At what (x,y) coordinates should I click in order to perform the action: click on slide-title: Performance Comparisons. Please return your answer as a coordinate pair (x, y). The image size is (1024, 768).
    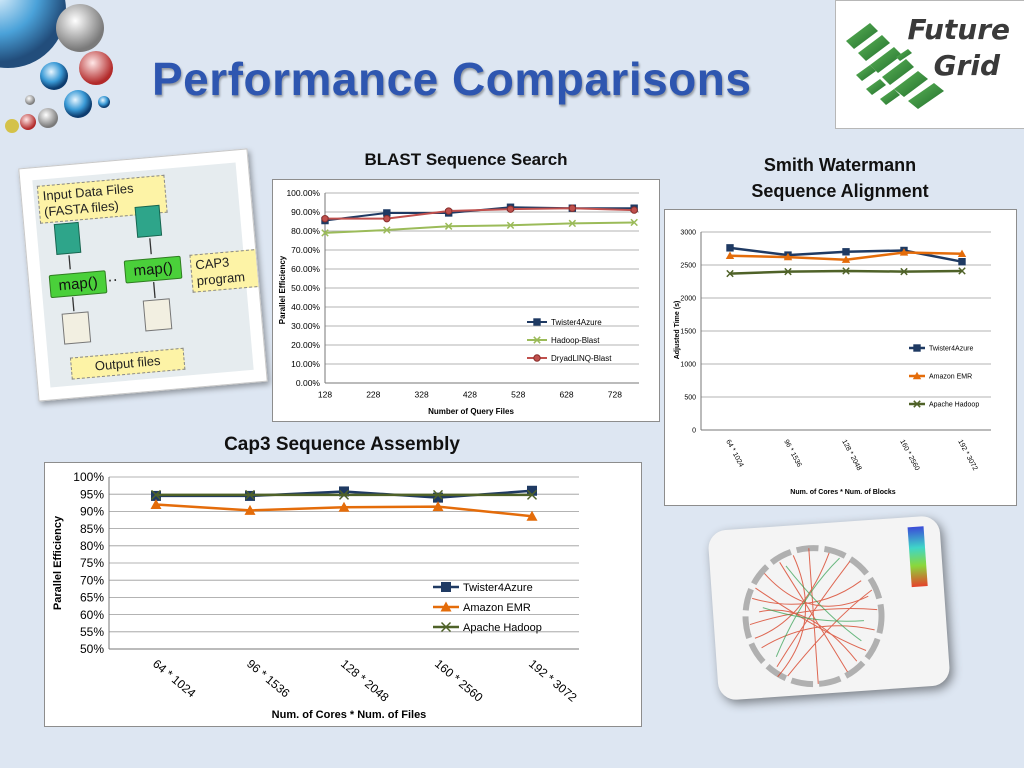
    Looking at the image, I should click on (452, 79).